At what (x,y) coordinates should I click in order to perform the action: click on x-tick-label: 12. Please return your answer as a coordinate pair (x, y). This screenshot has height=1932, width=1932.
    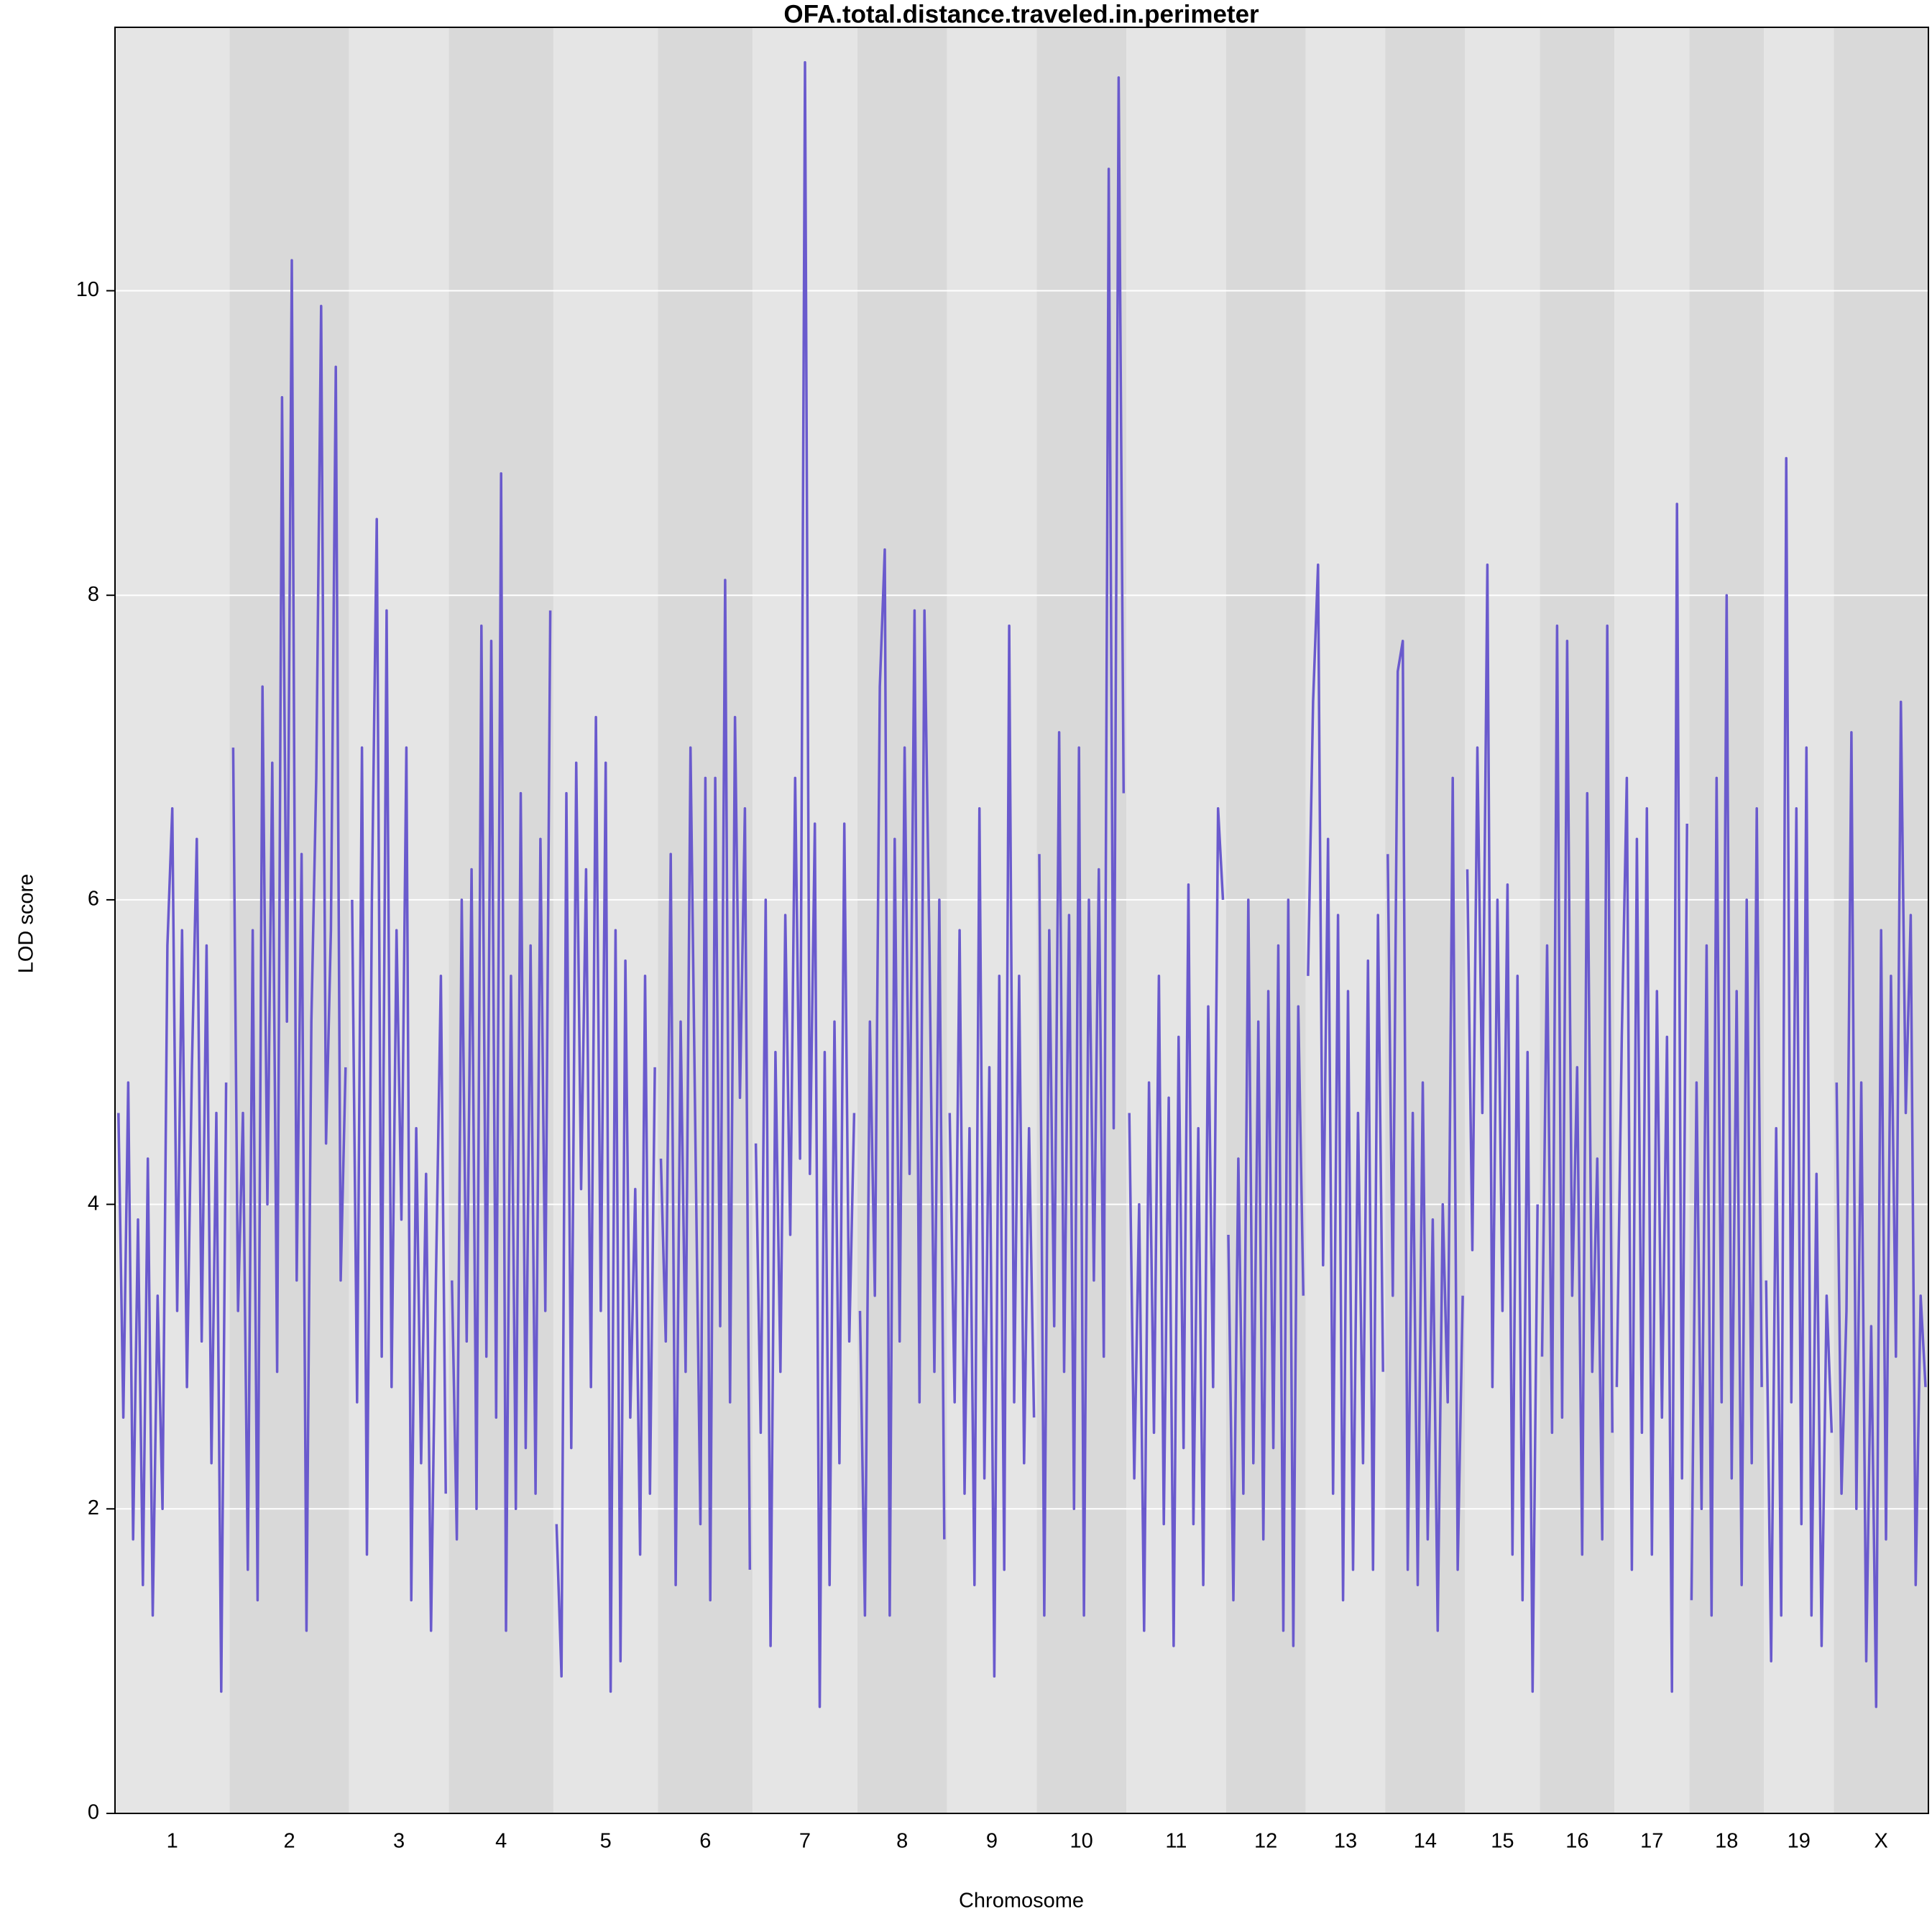
    Looking at the image, I should click on (1265, 1841).